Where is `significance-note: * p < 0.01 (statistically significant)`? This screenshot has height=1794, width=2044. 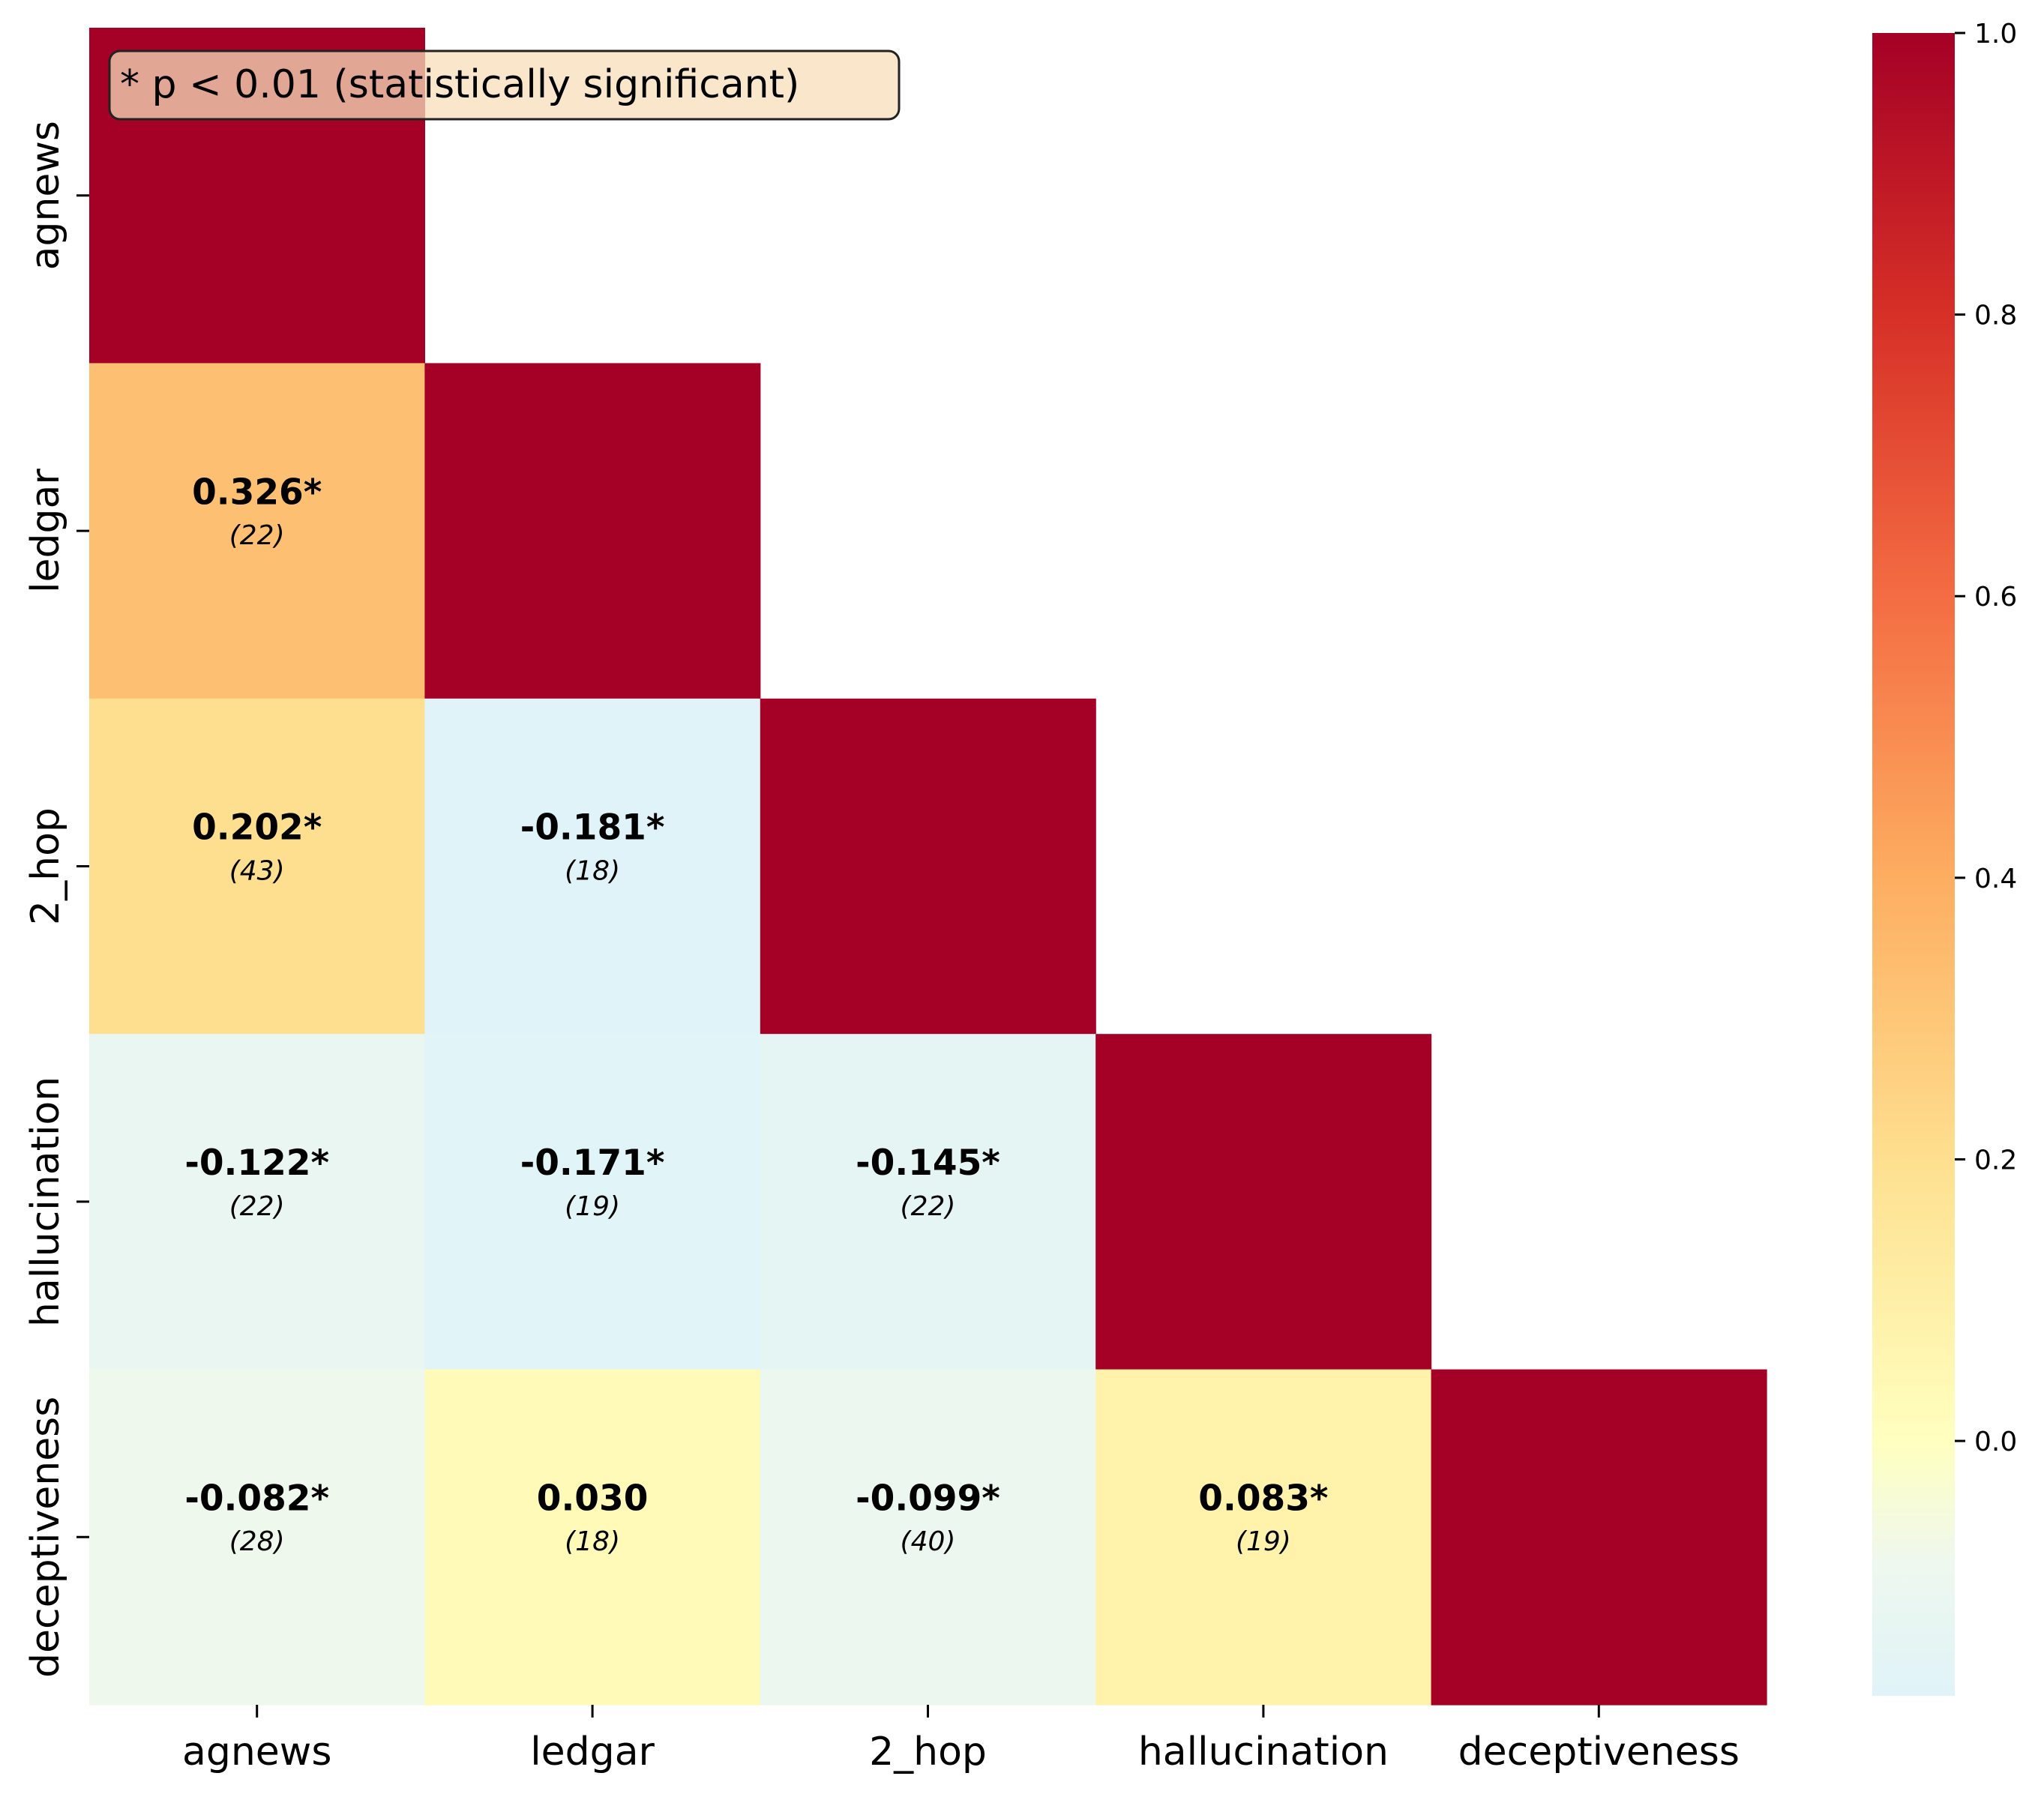
significance-note: * p < 0.01 (statistically significant) is located at coordinates (505, 85).